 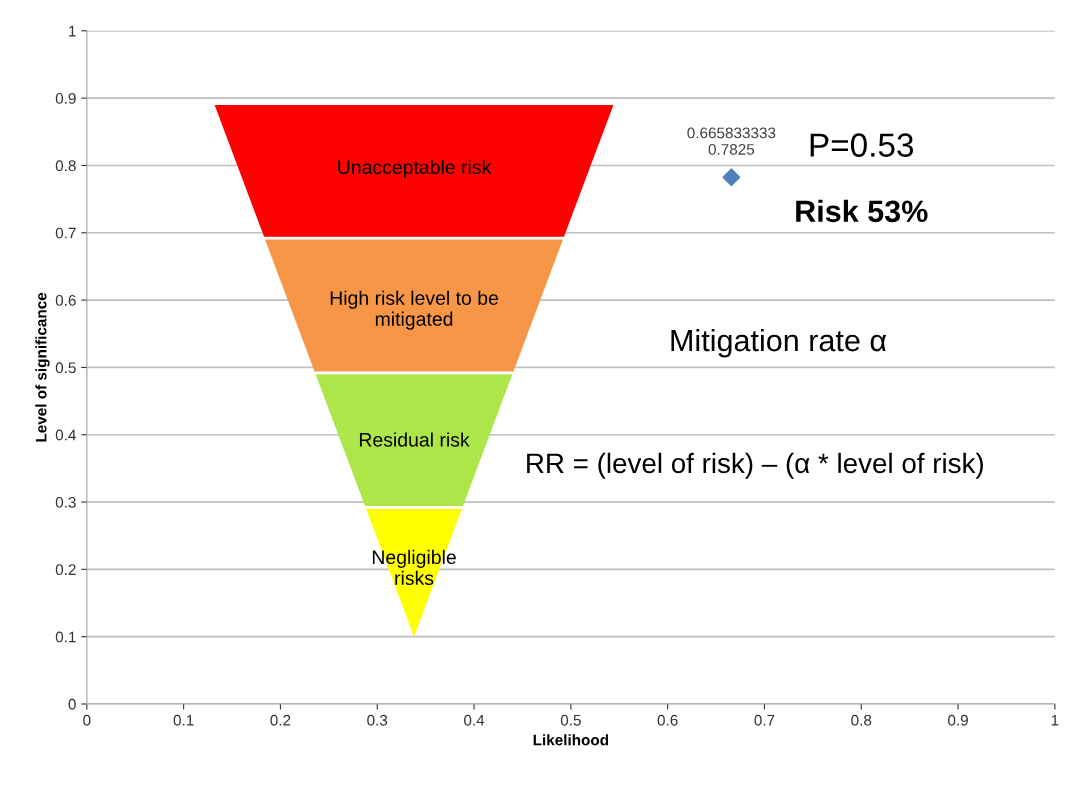 What do you see at coordinates (415, 168) in the screenshot?
I see `annotation: Unacceptable risk` at bounding box center [415, 168].